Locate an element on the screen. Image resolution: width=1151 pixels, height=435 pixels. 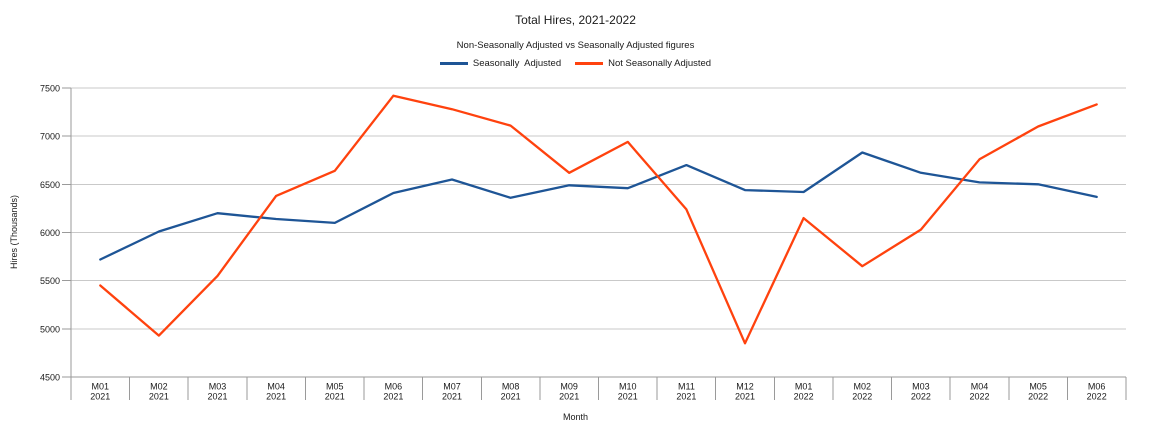
legend-item-not-seasonally-adjusted: Not Seasonally Adjusted is located at coordinates (643, 63).